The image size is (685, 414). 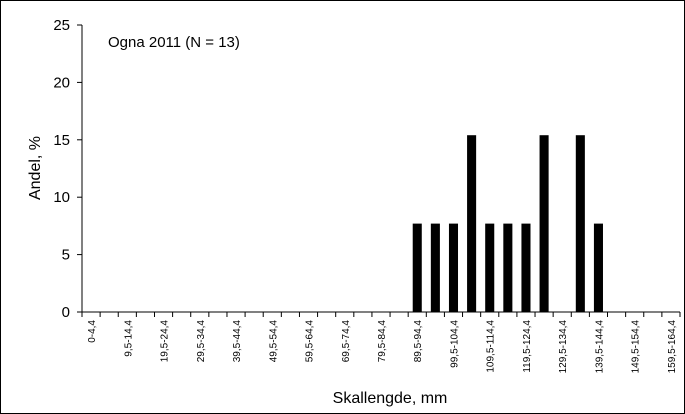 I want to click on x-tick-label: 59,5-64,4, so click(x=310, y=341).